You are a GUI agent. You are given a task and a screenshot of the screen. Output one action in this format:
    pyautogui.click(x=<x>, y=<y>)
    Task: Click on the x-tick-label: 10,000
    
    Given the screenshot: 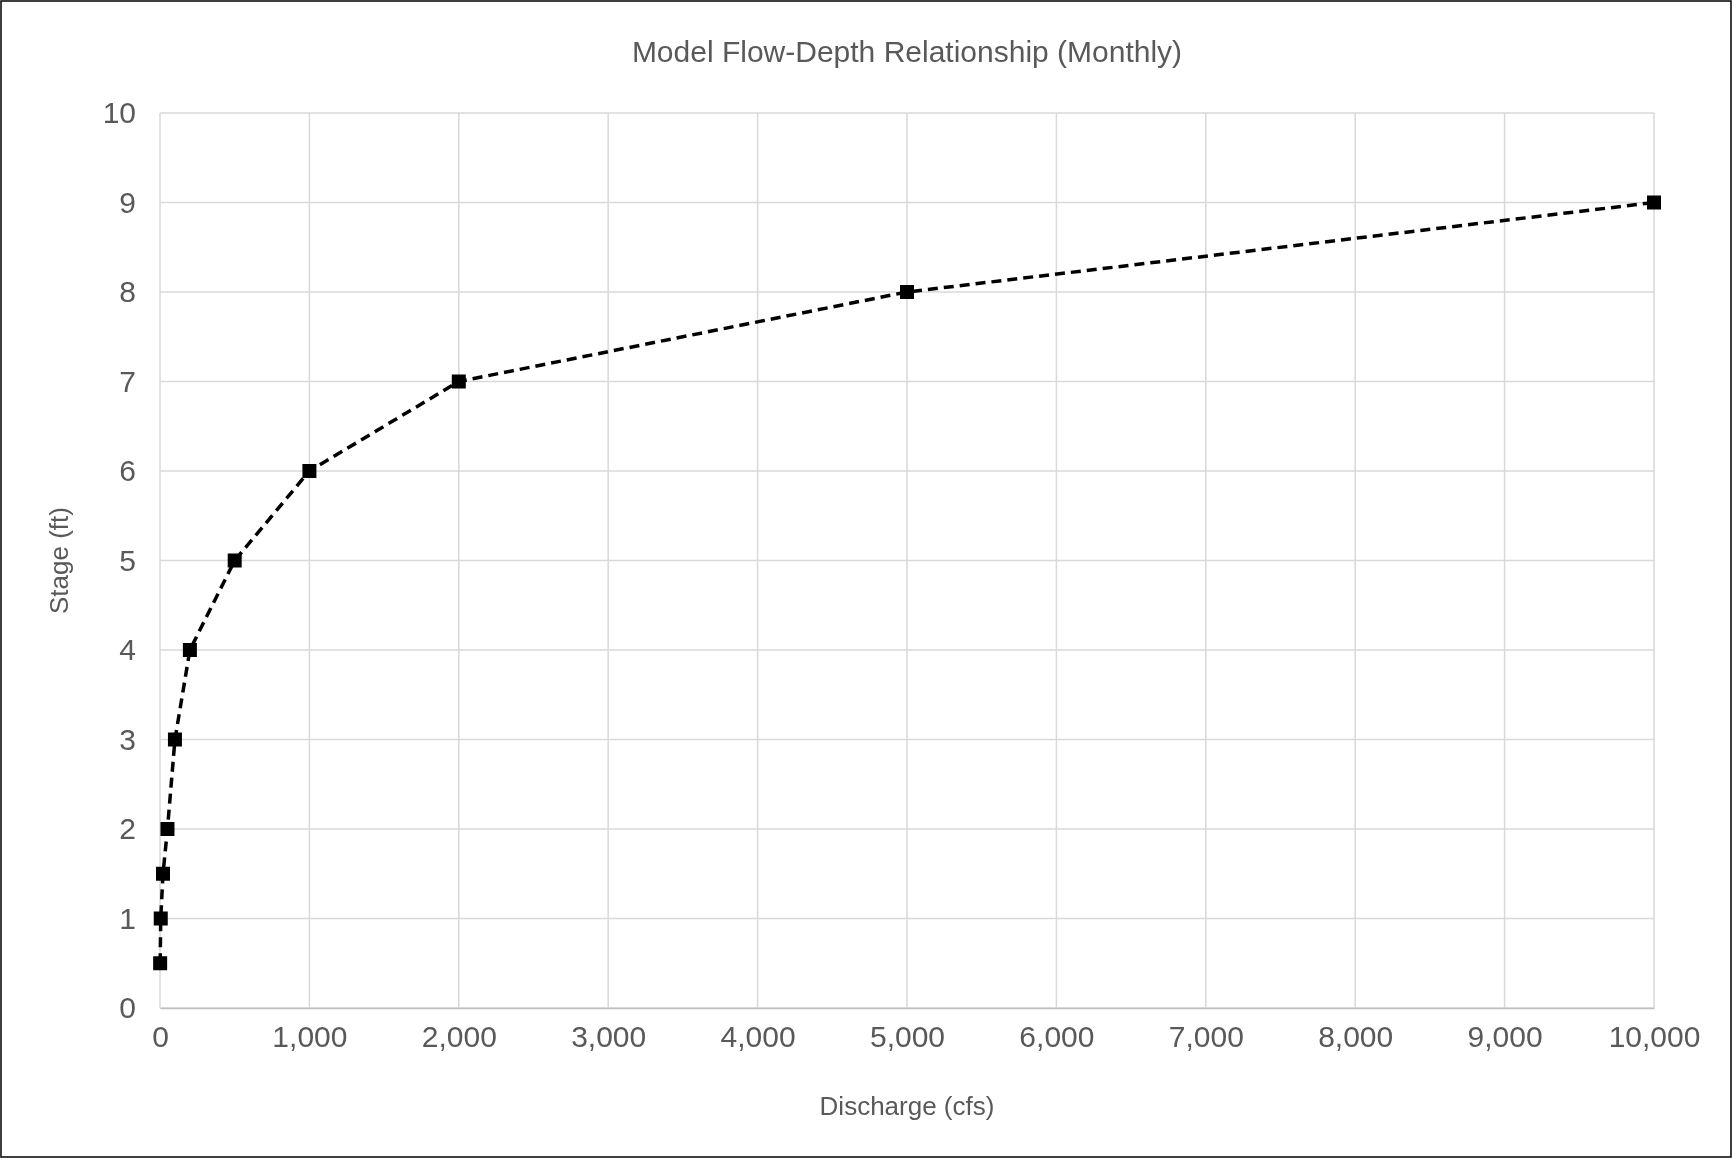 What is the action you would take?
    pyautogui.click(x=1654, y=1037)
    